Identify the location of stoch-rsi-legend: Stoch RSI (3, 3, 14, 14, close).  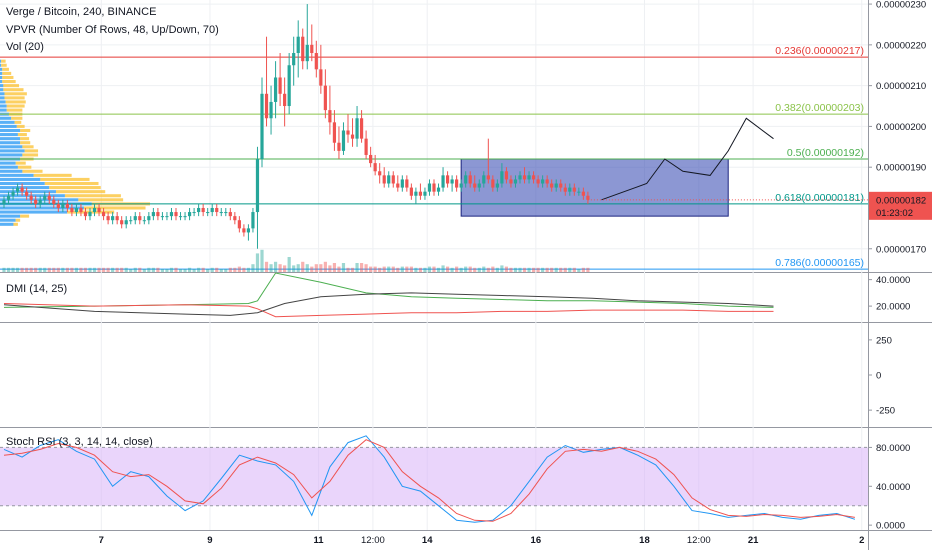
(79, 442).